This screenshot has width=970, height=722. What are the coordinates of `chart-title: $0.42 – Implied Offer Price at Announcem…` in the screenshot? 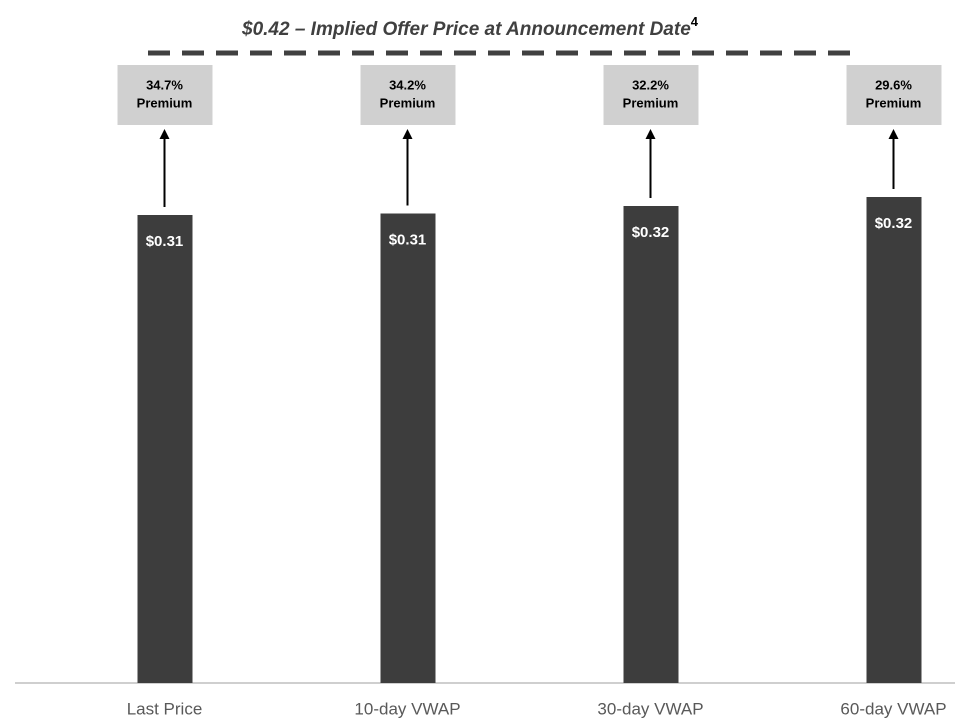 It's located at (470, 27).